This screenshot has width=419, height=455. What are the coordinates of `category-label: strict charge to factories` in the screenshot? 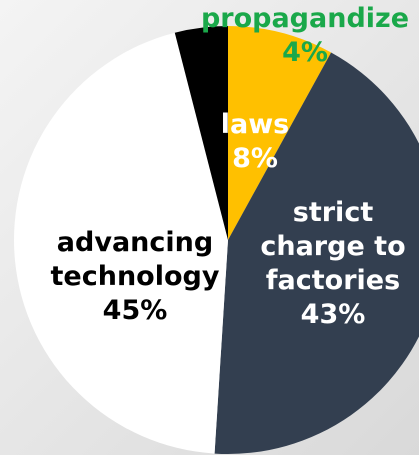 It's located at (333, 246).